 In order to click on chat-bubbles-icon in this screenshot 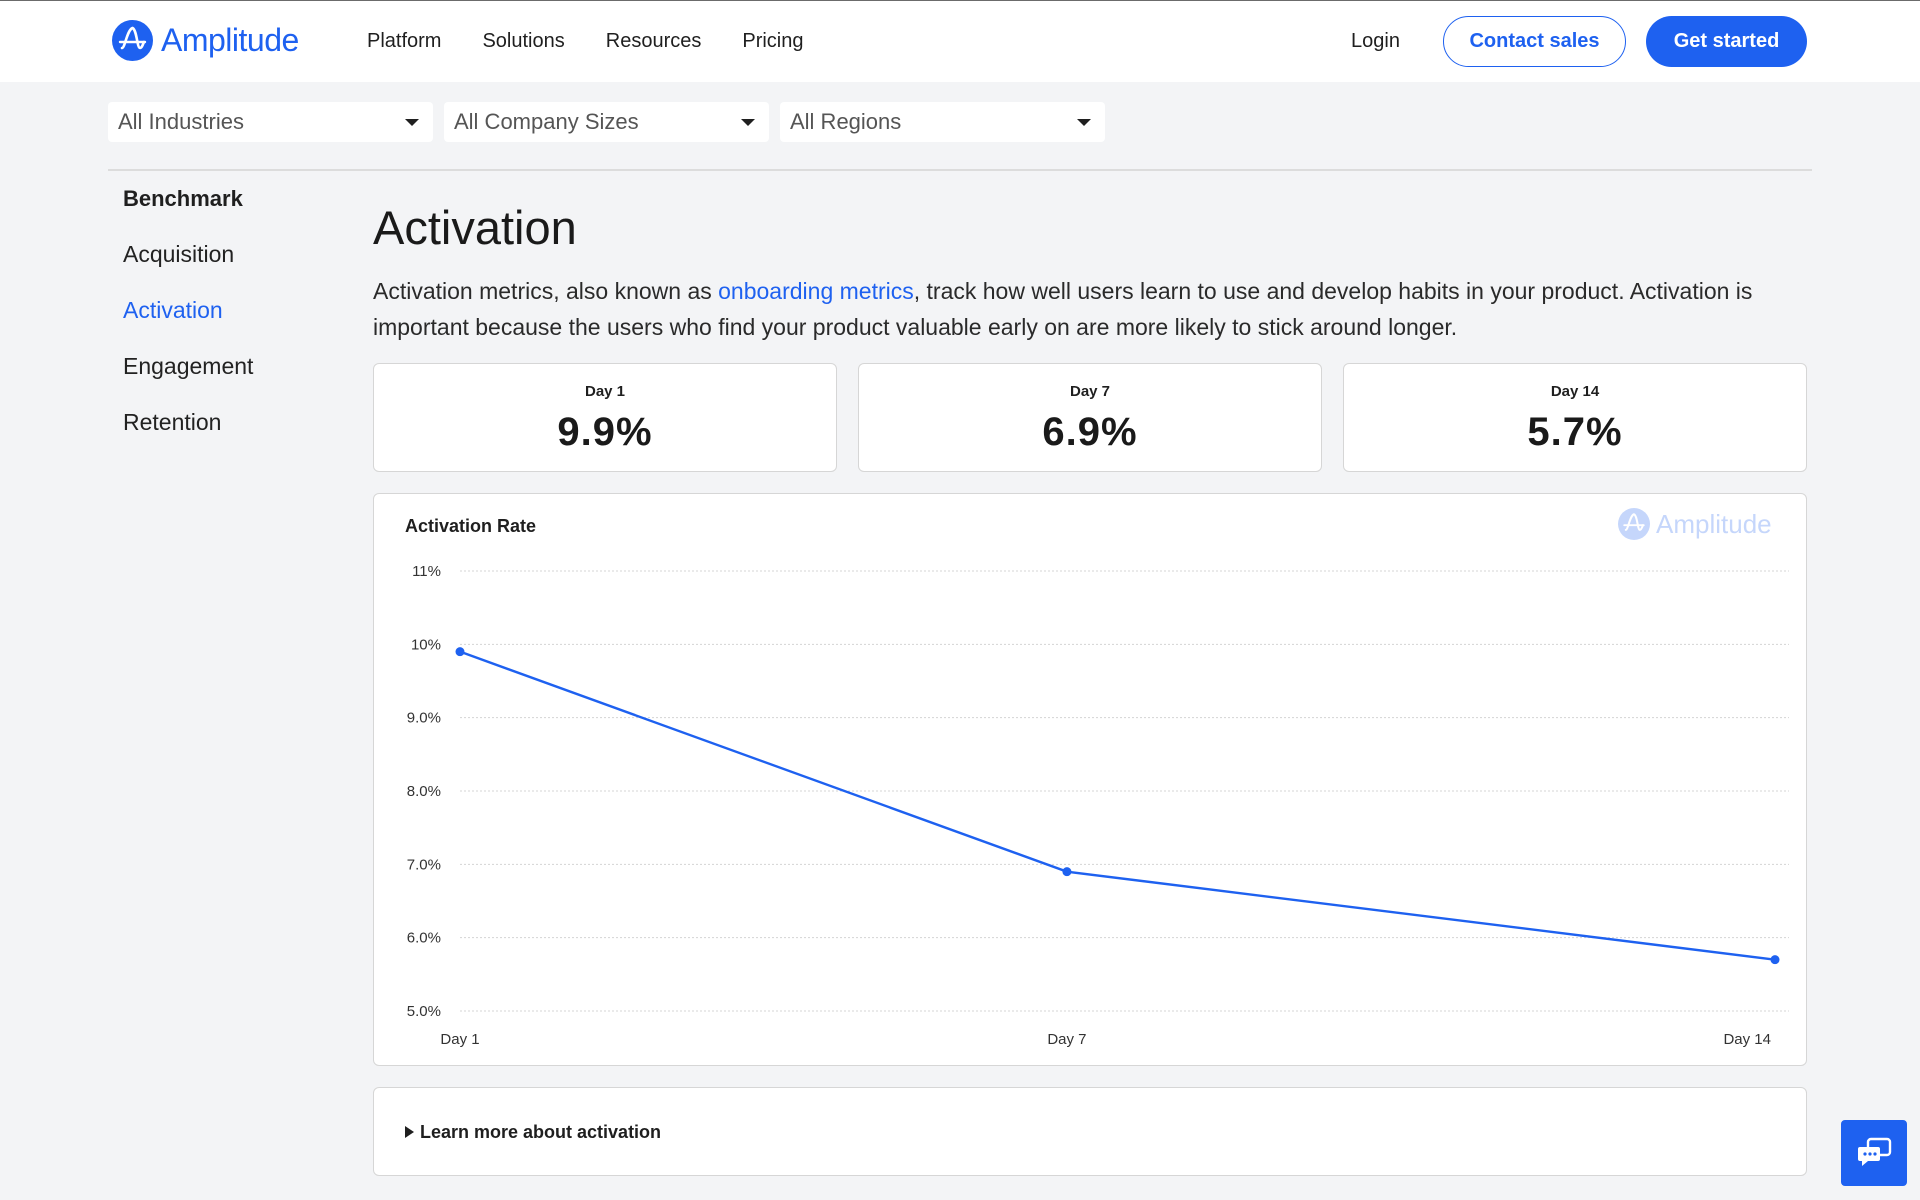, I will do `click(1875, 1151)`.